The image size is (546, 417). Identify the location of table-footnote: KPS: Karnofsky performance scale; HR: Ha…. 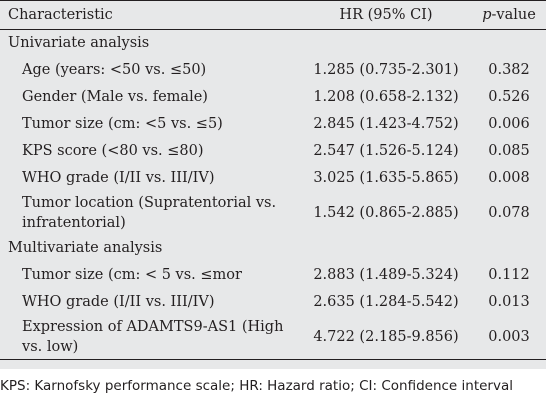
(256, 386).